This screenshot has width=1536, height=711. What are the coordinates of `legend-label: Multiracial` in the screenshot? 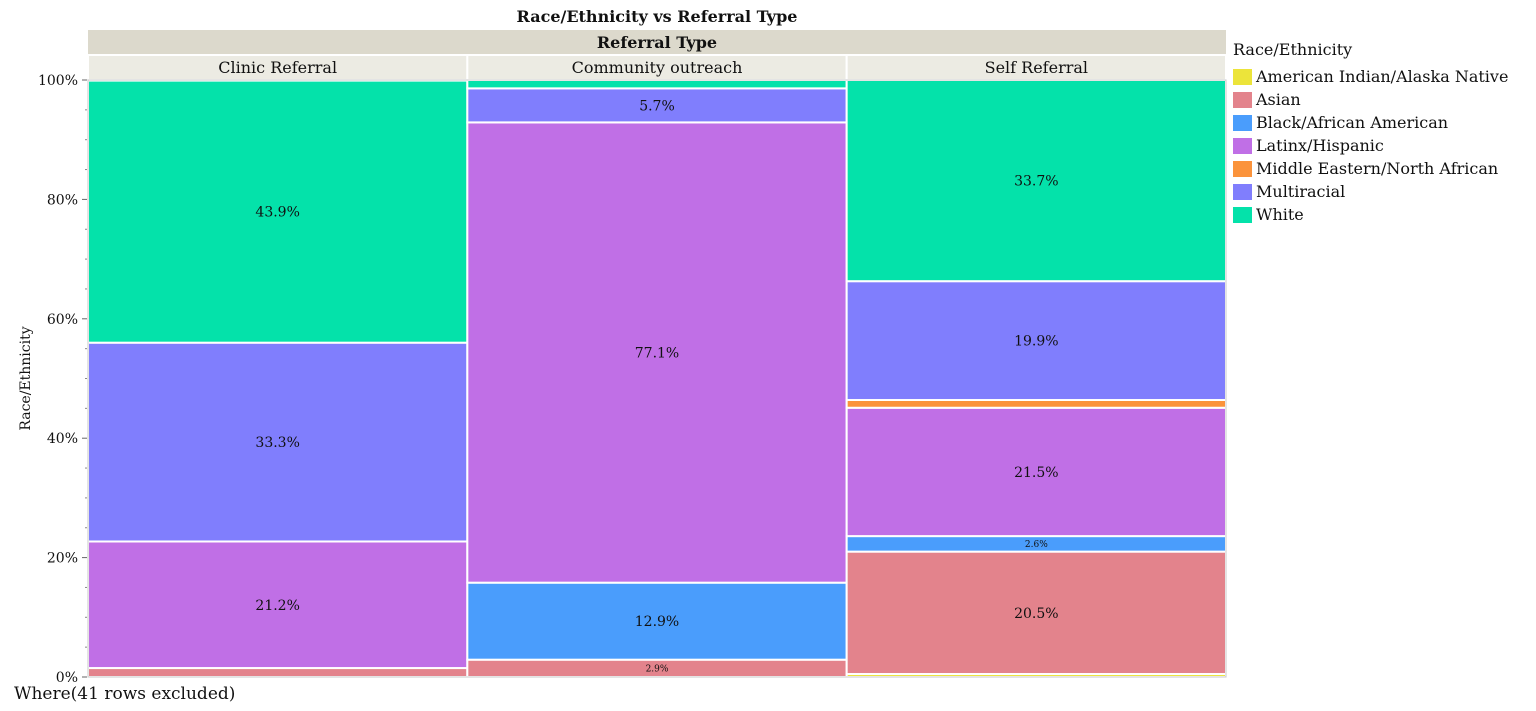 It's located at (1301, 191).